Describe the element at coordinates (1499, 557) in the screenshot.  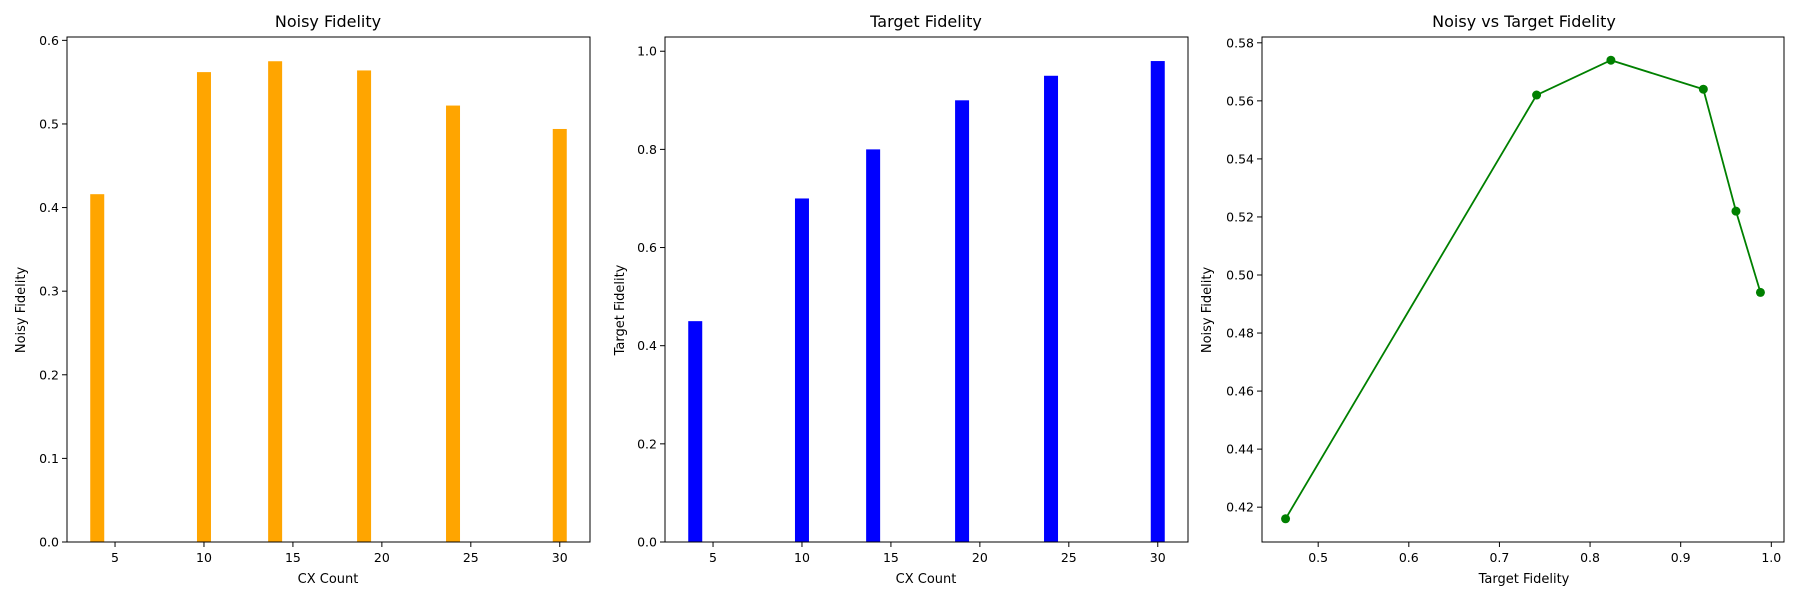
I see `x-tick-label: 0.7` at that location.